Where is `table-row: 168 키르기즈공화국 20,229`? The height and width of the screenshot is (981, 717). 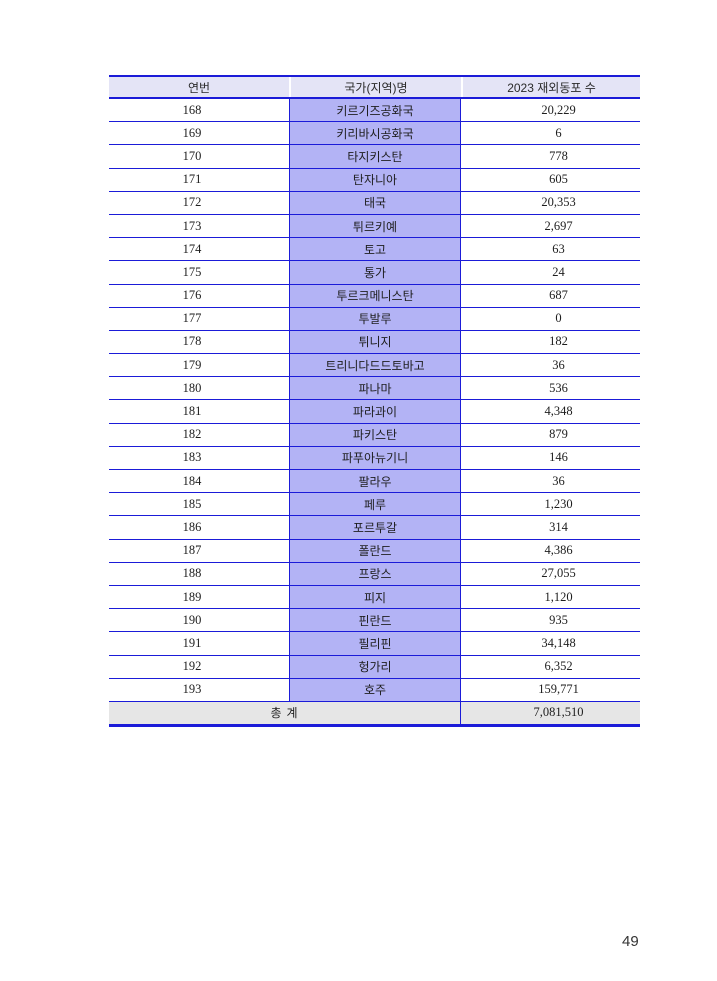
table-row: 168 키르기즈공화국 20,229 is located at coordinates (374, 111).